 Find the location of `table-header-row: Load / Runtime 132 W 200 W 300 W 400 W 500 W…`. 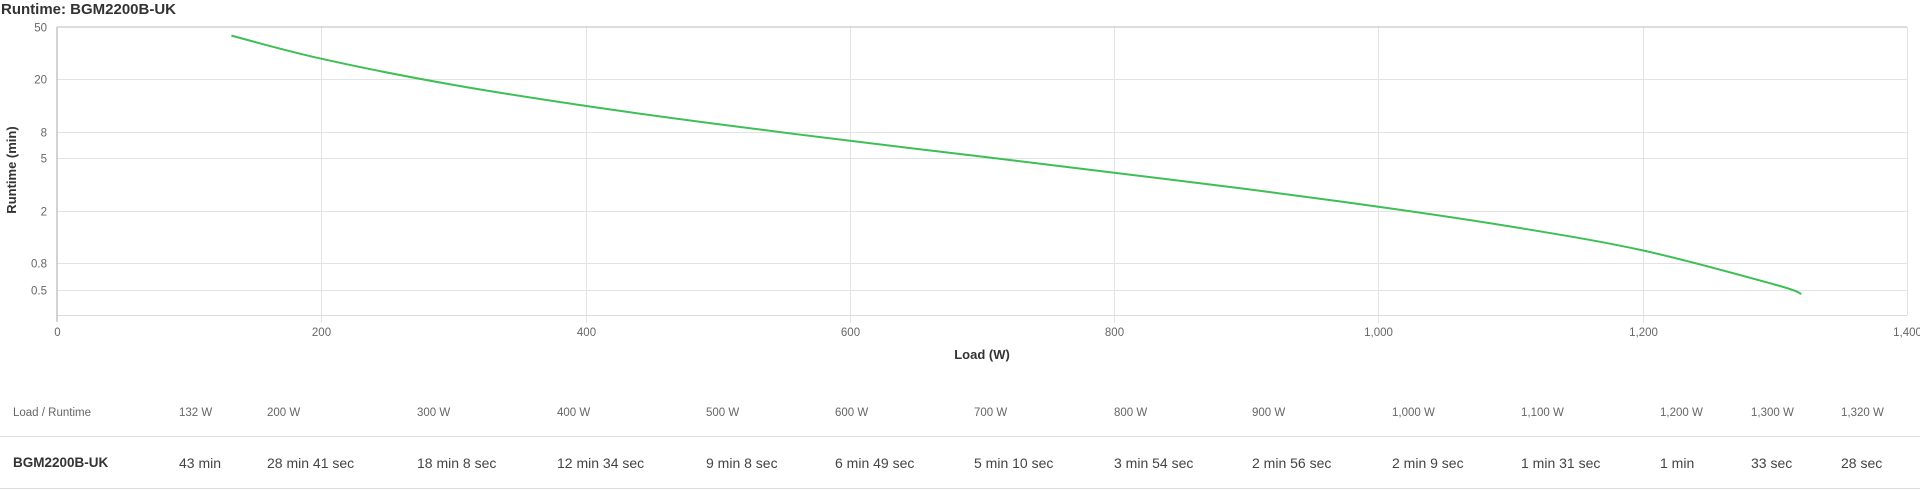

table-header-row: Load / Runtime 132 W 200 W 300 W 400 W 500 W… is located at coordinates (960, 413).